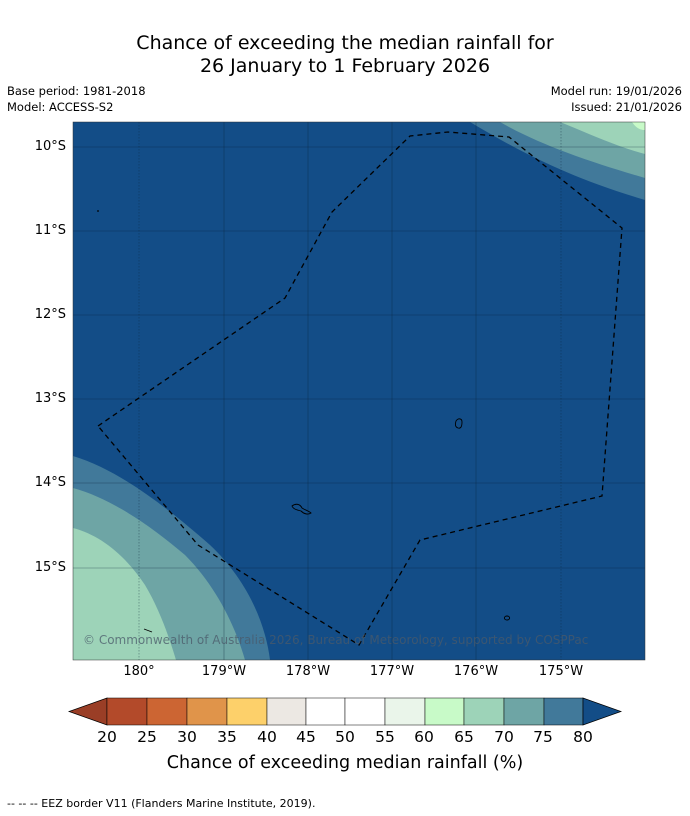  What do you see at coordinates (424, 737) in the screenshot?
I see `colorbar-tick-60: 60` at bounding box center [424, 737].